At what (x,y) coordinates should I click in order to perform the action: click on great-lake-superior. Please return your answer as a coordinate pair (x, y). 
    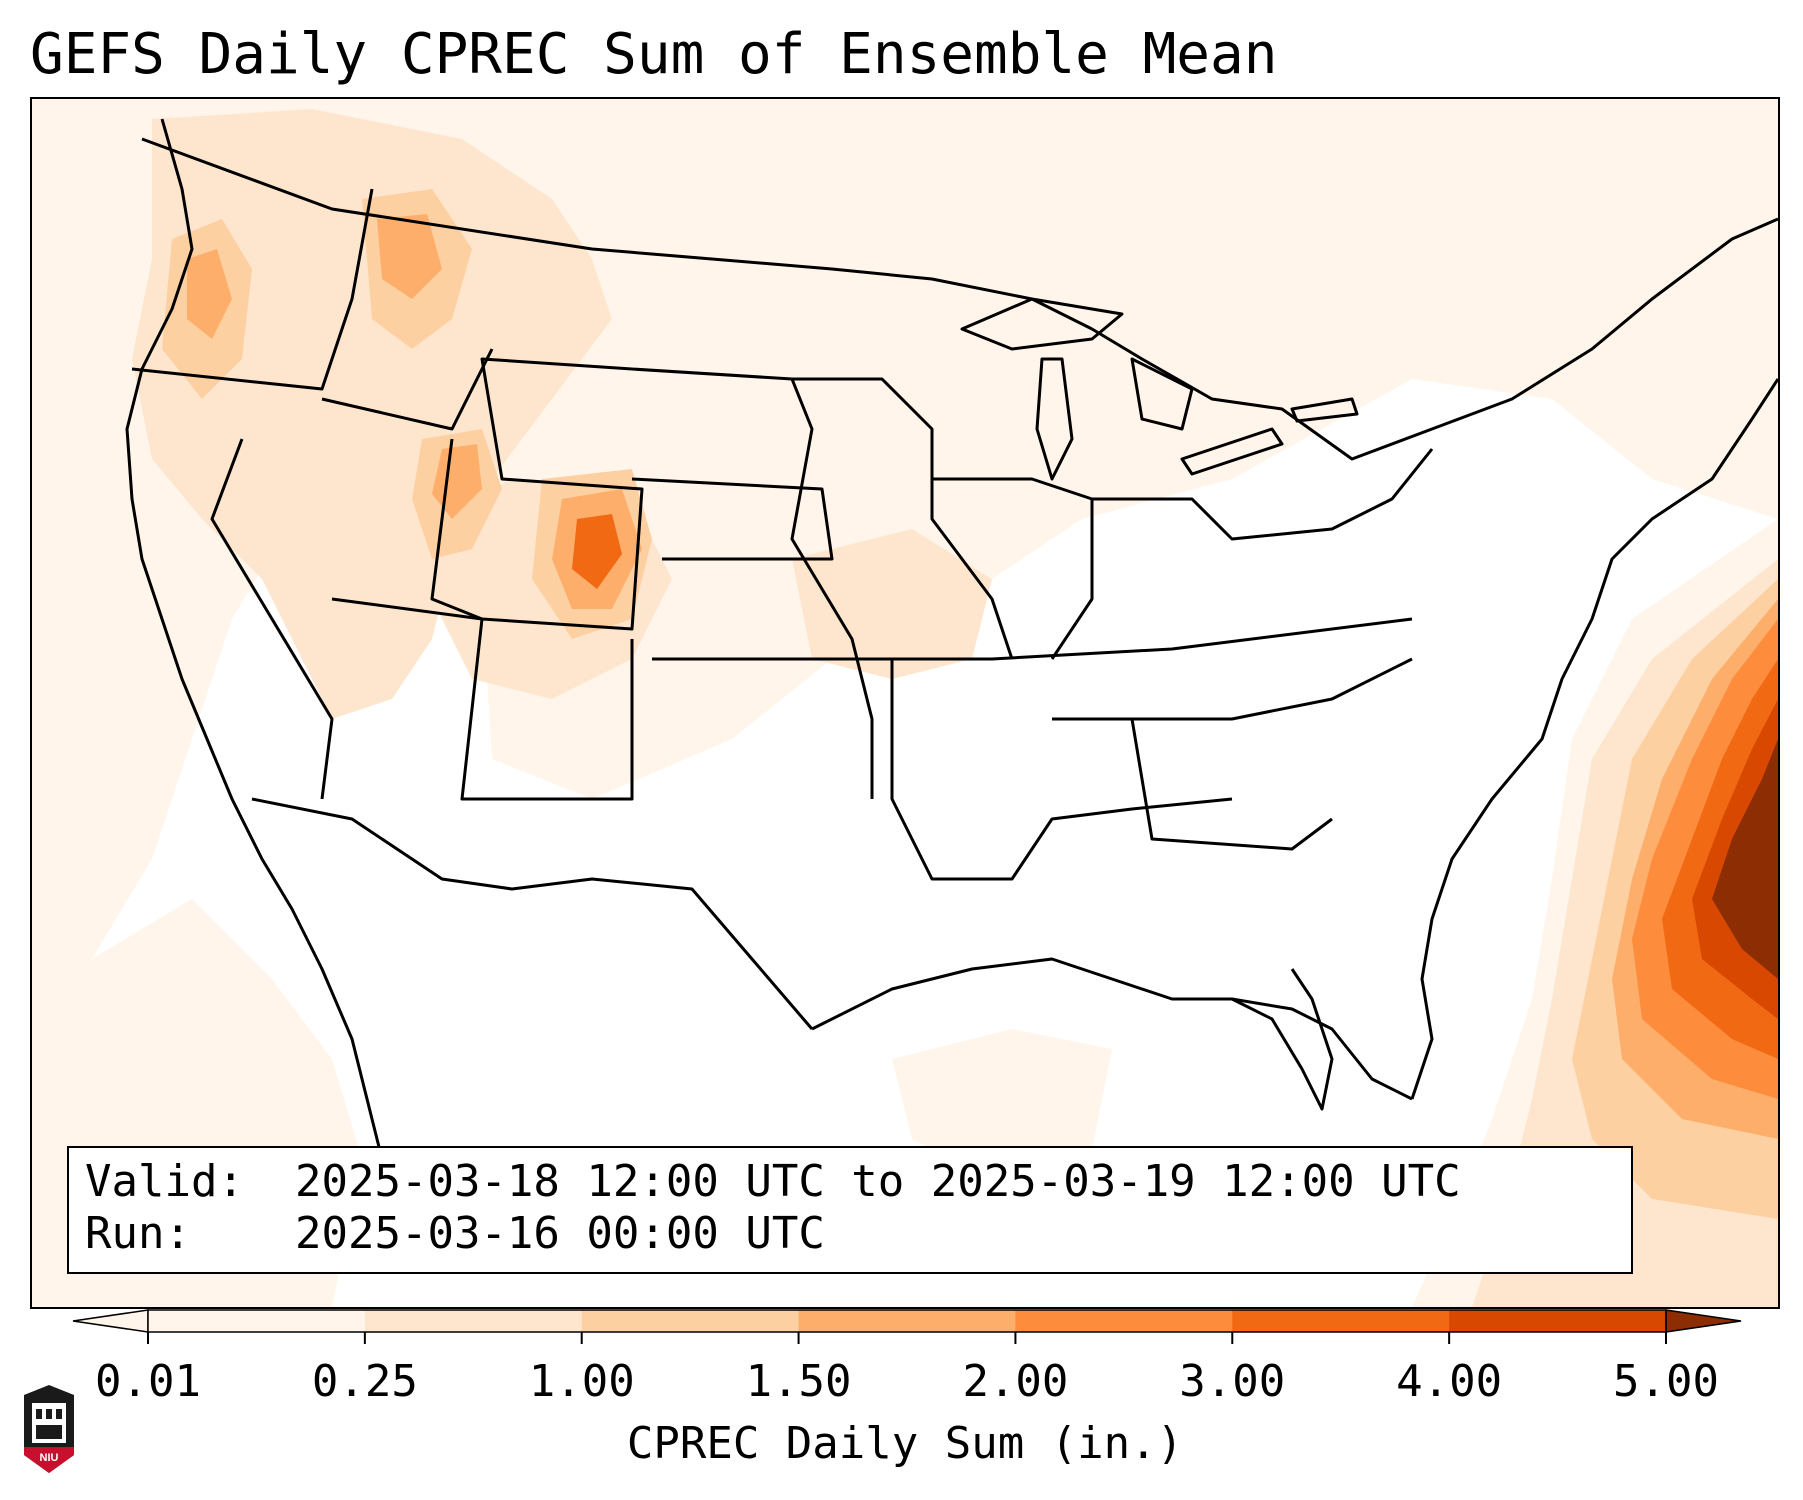
    Looking at the image, I should click on (1042, 324).